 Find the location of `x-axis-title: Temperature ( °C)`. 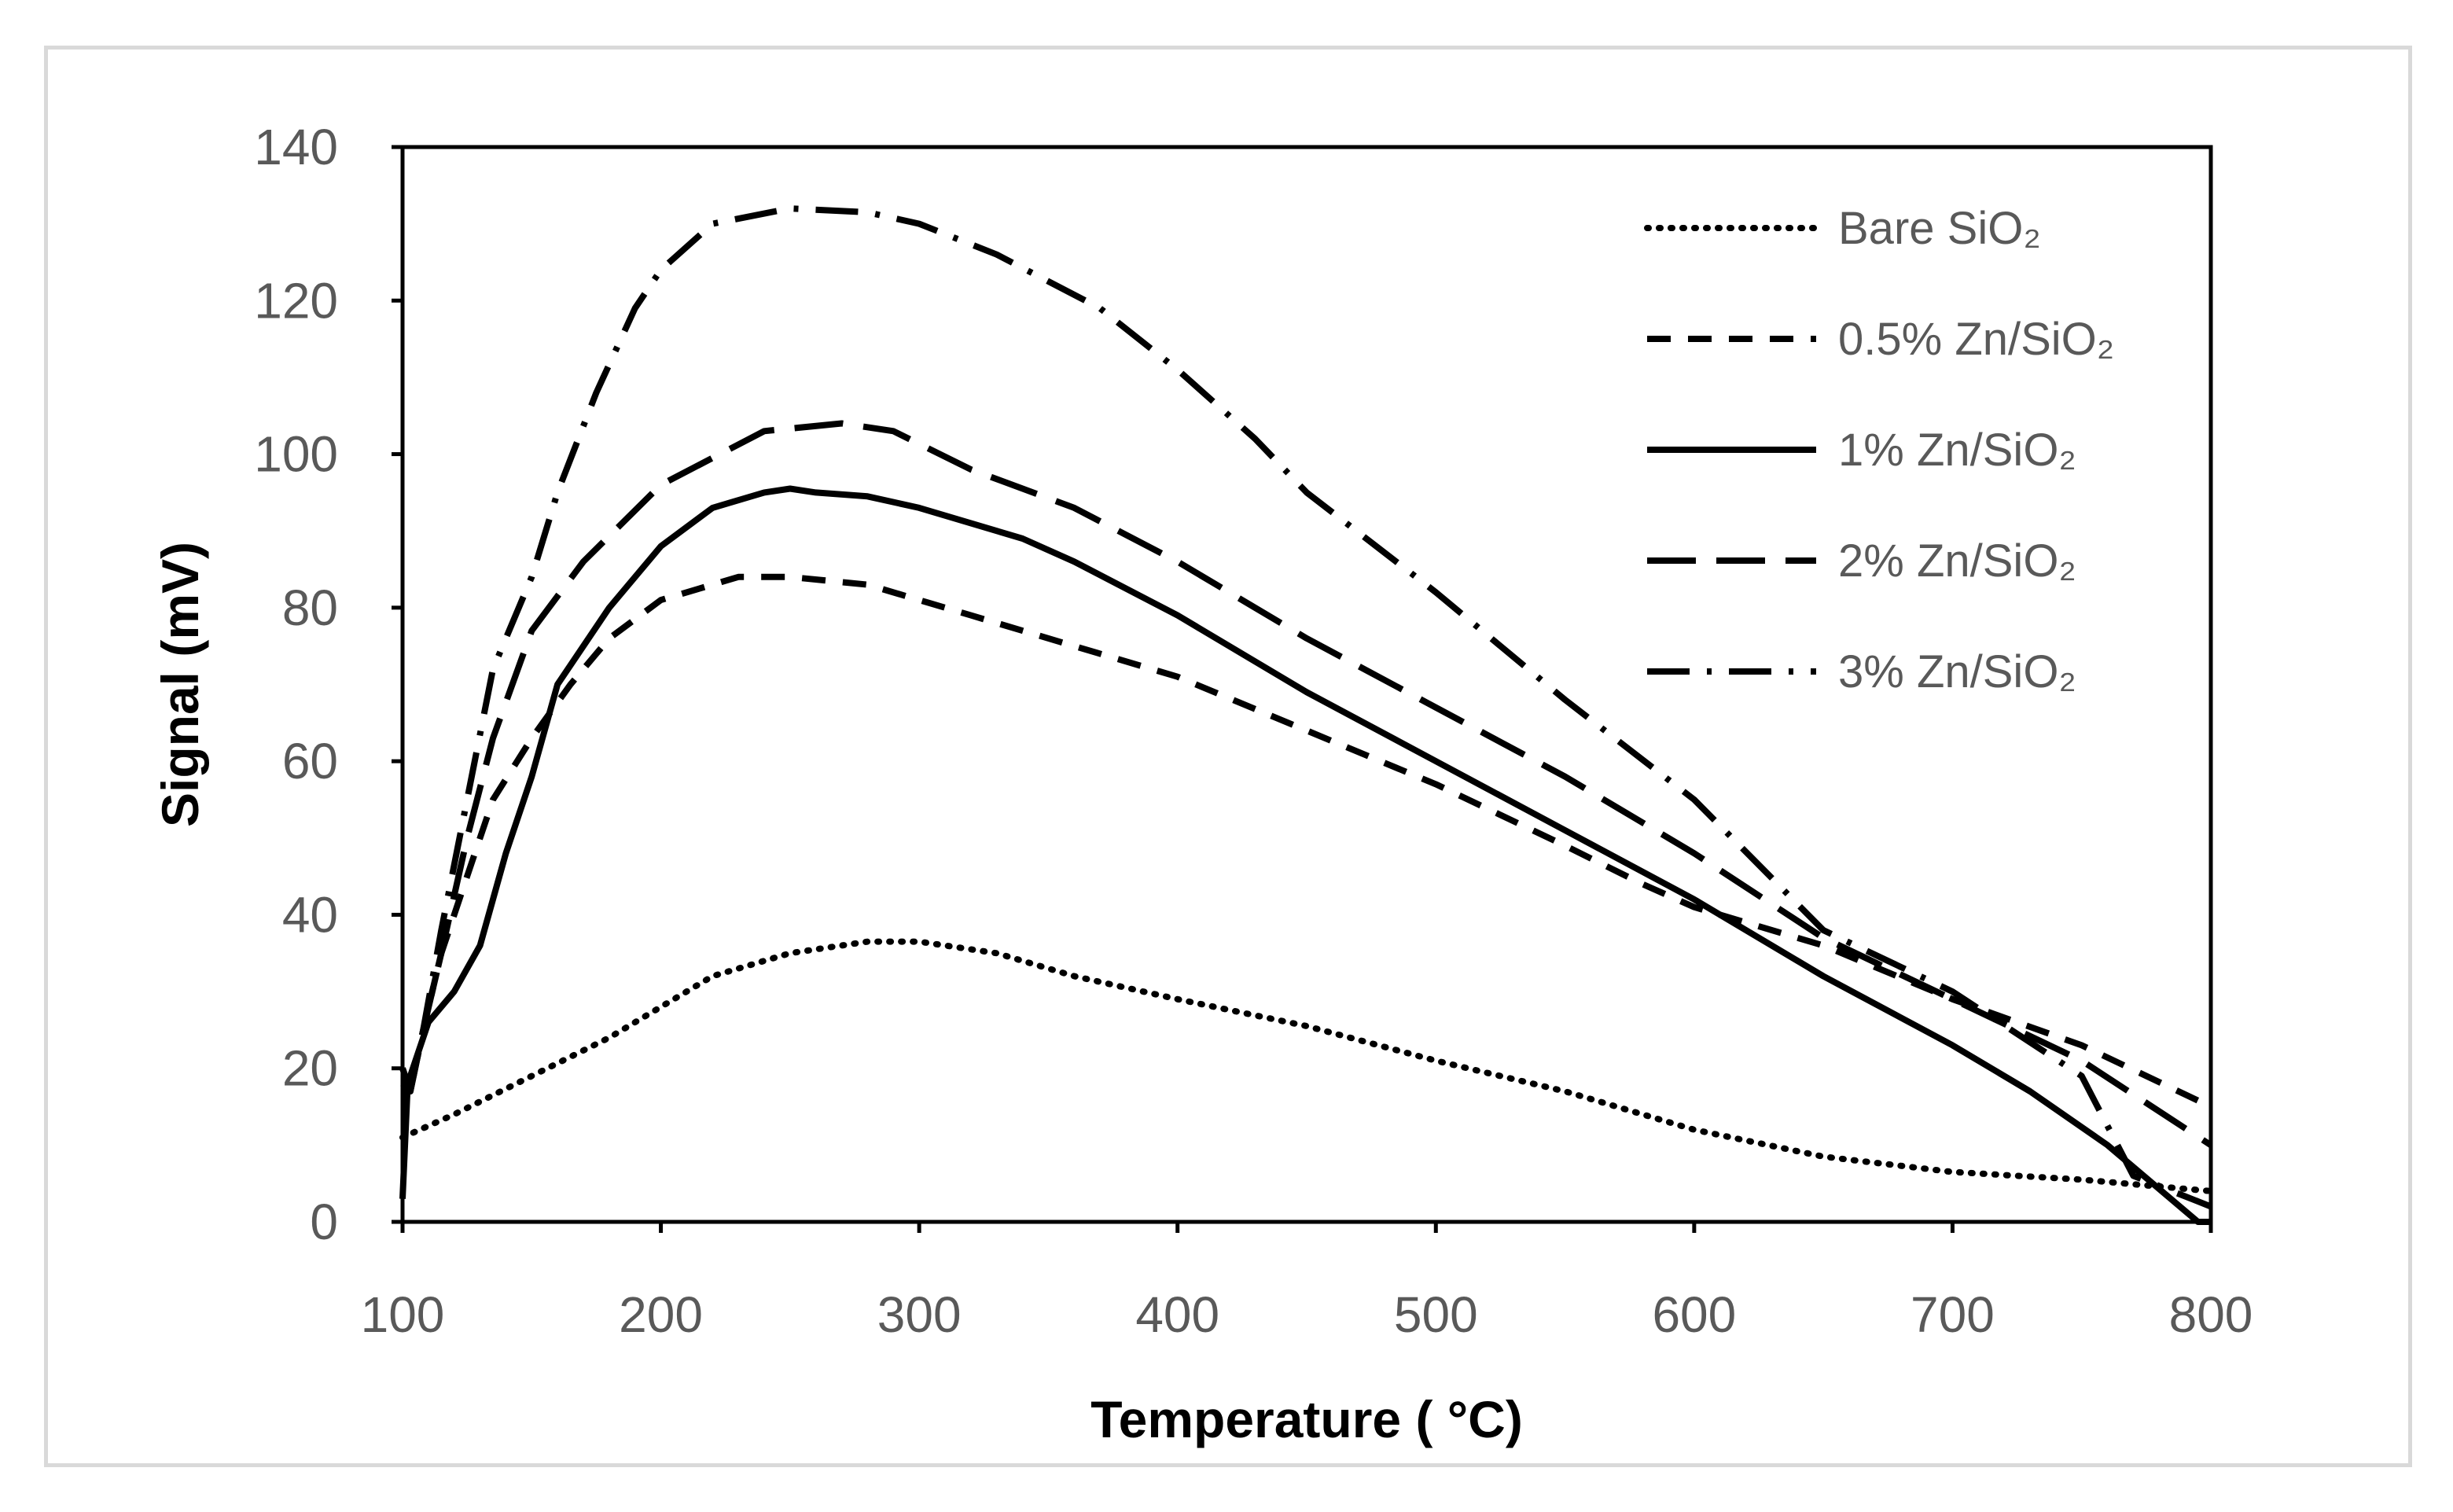

x-axis-title: Temperature ( °C) is located at coordinates (1306, 1419).